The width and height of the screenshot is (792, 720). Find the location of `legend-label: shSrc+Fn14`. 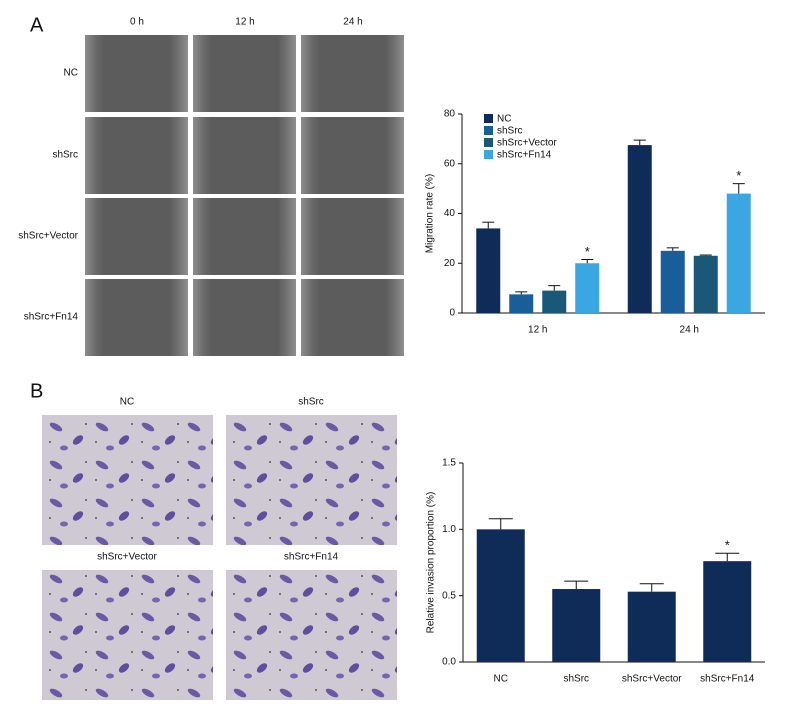

legend-label: shSrc+Fn14 is located at coordinates (524, 155).